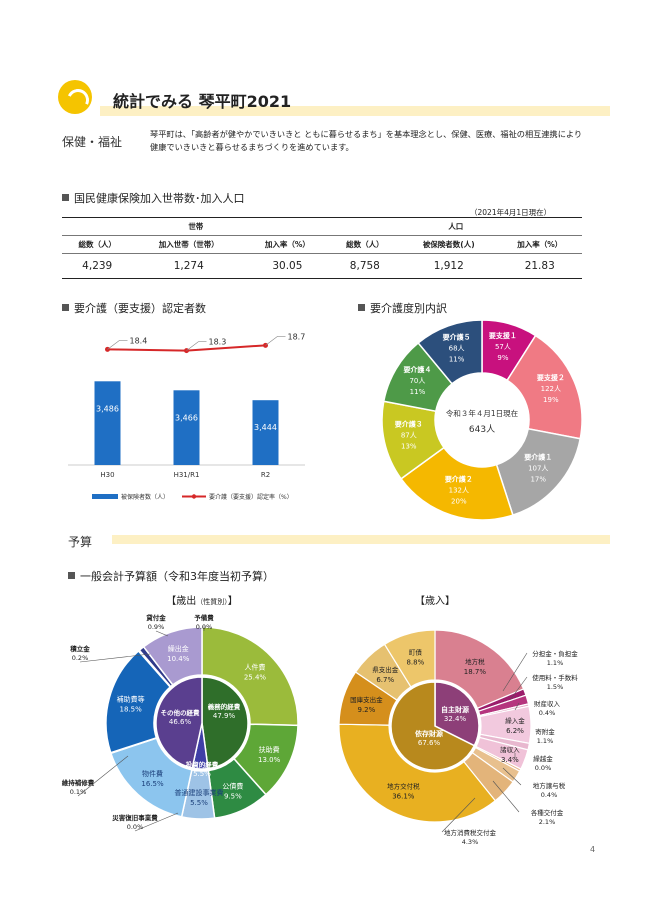  What do you see at coordinates (435, 601) in the screenshot?
I see `chart-title: 【歳入】` at bounding box center [435, 601].